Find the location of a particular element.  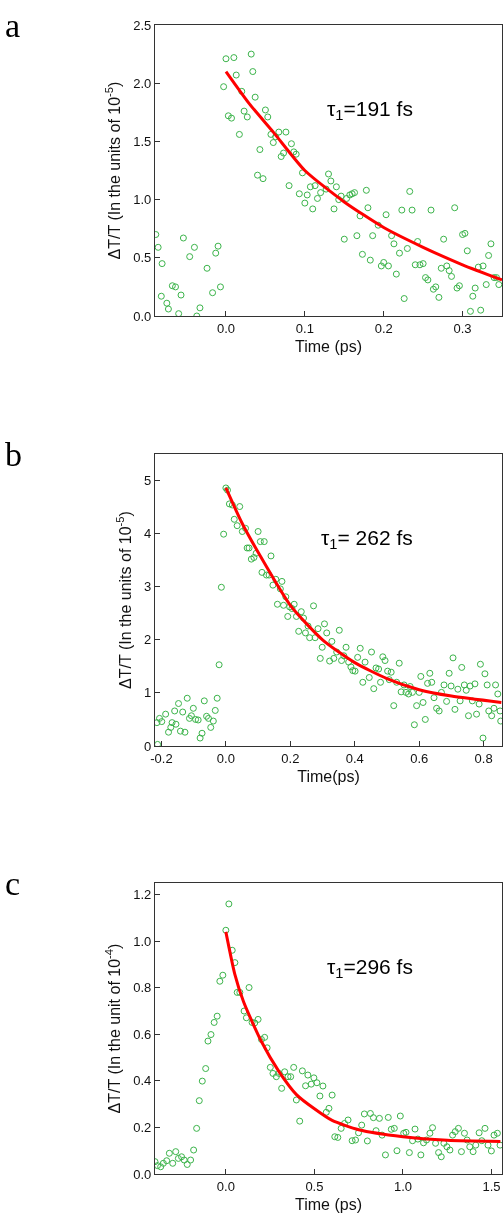

annotation: τ$_{1}$=296 fs is located at coordinates (370, 968).